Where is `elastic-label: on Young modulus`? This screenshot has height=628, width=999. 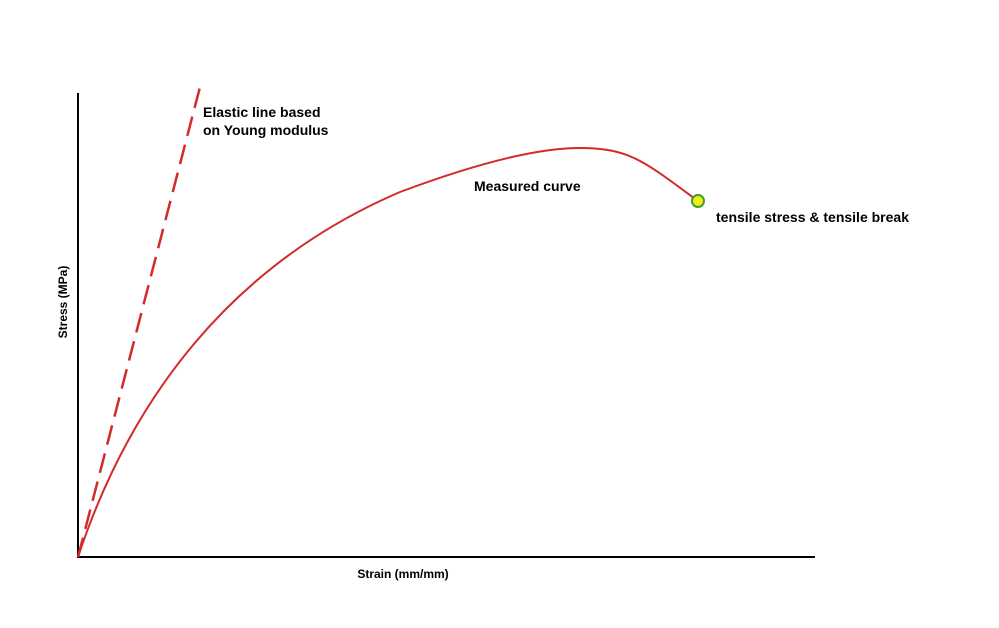
elastic-label: on Young modulus is located at coordinates (266, 130).